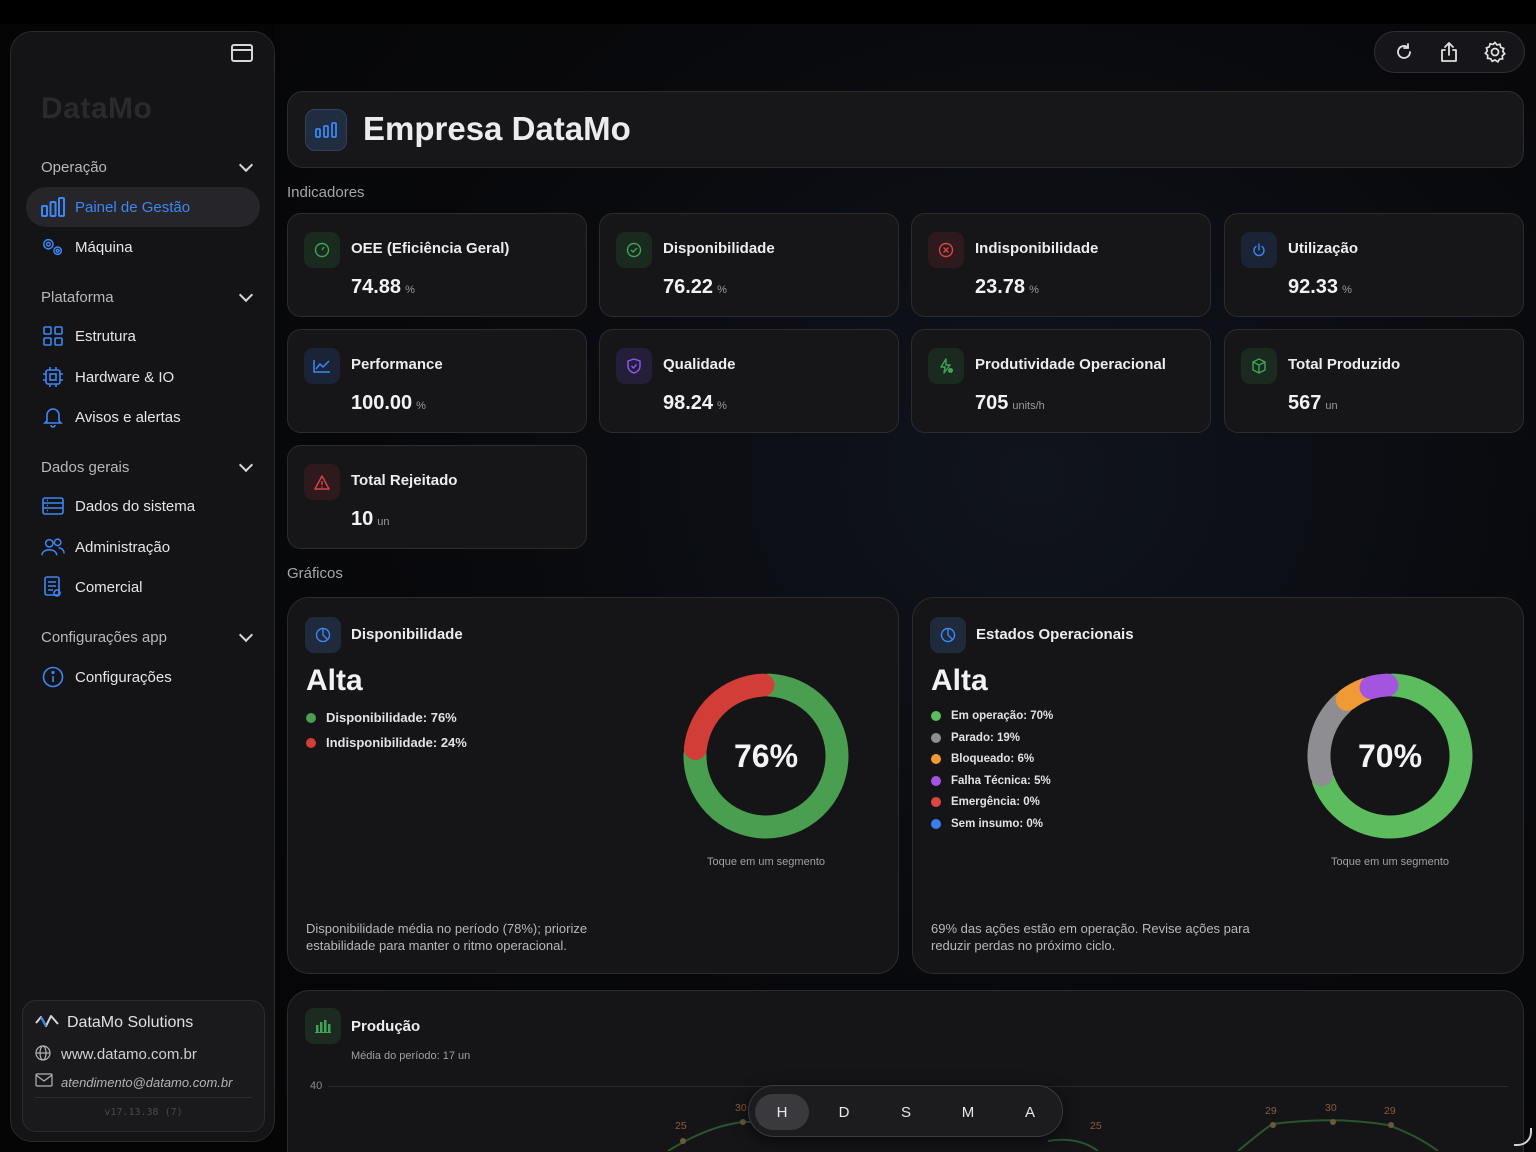  I want to click on legend-label: Disponibilidade: 76%, so click(391, 717).